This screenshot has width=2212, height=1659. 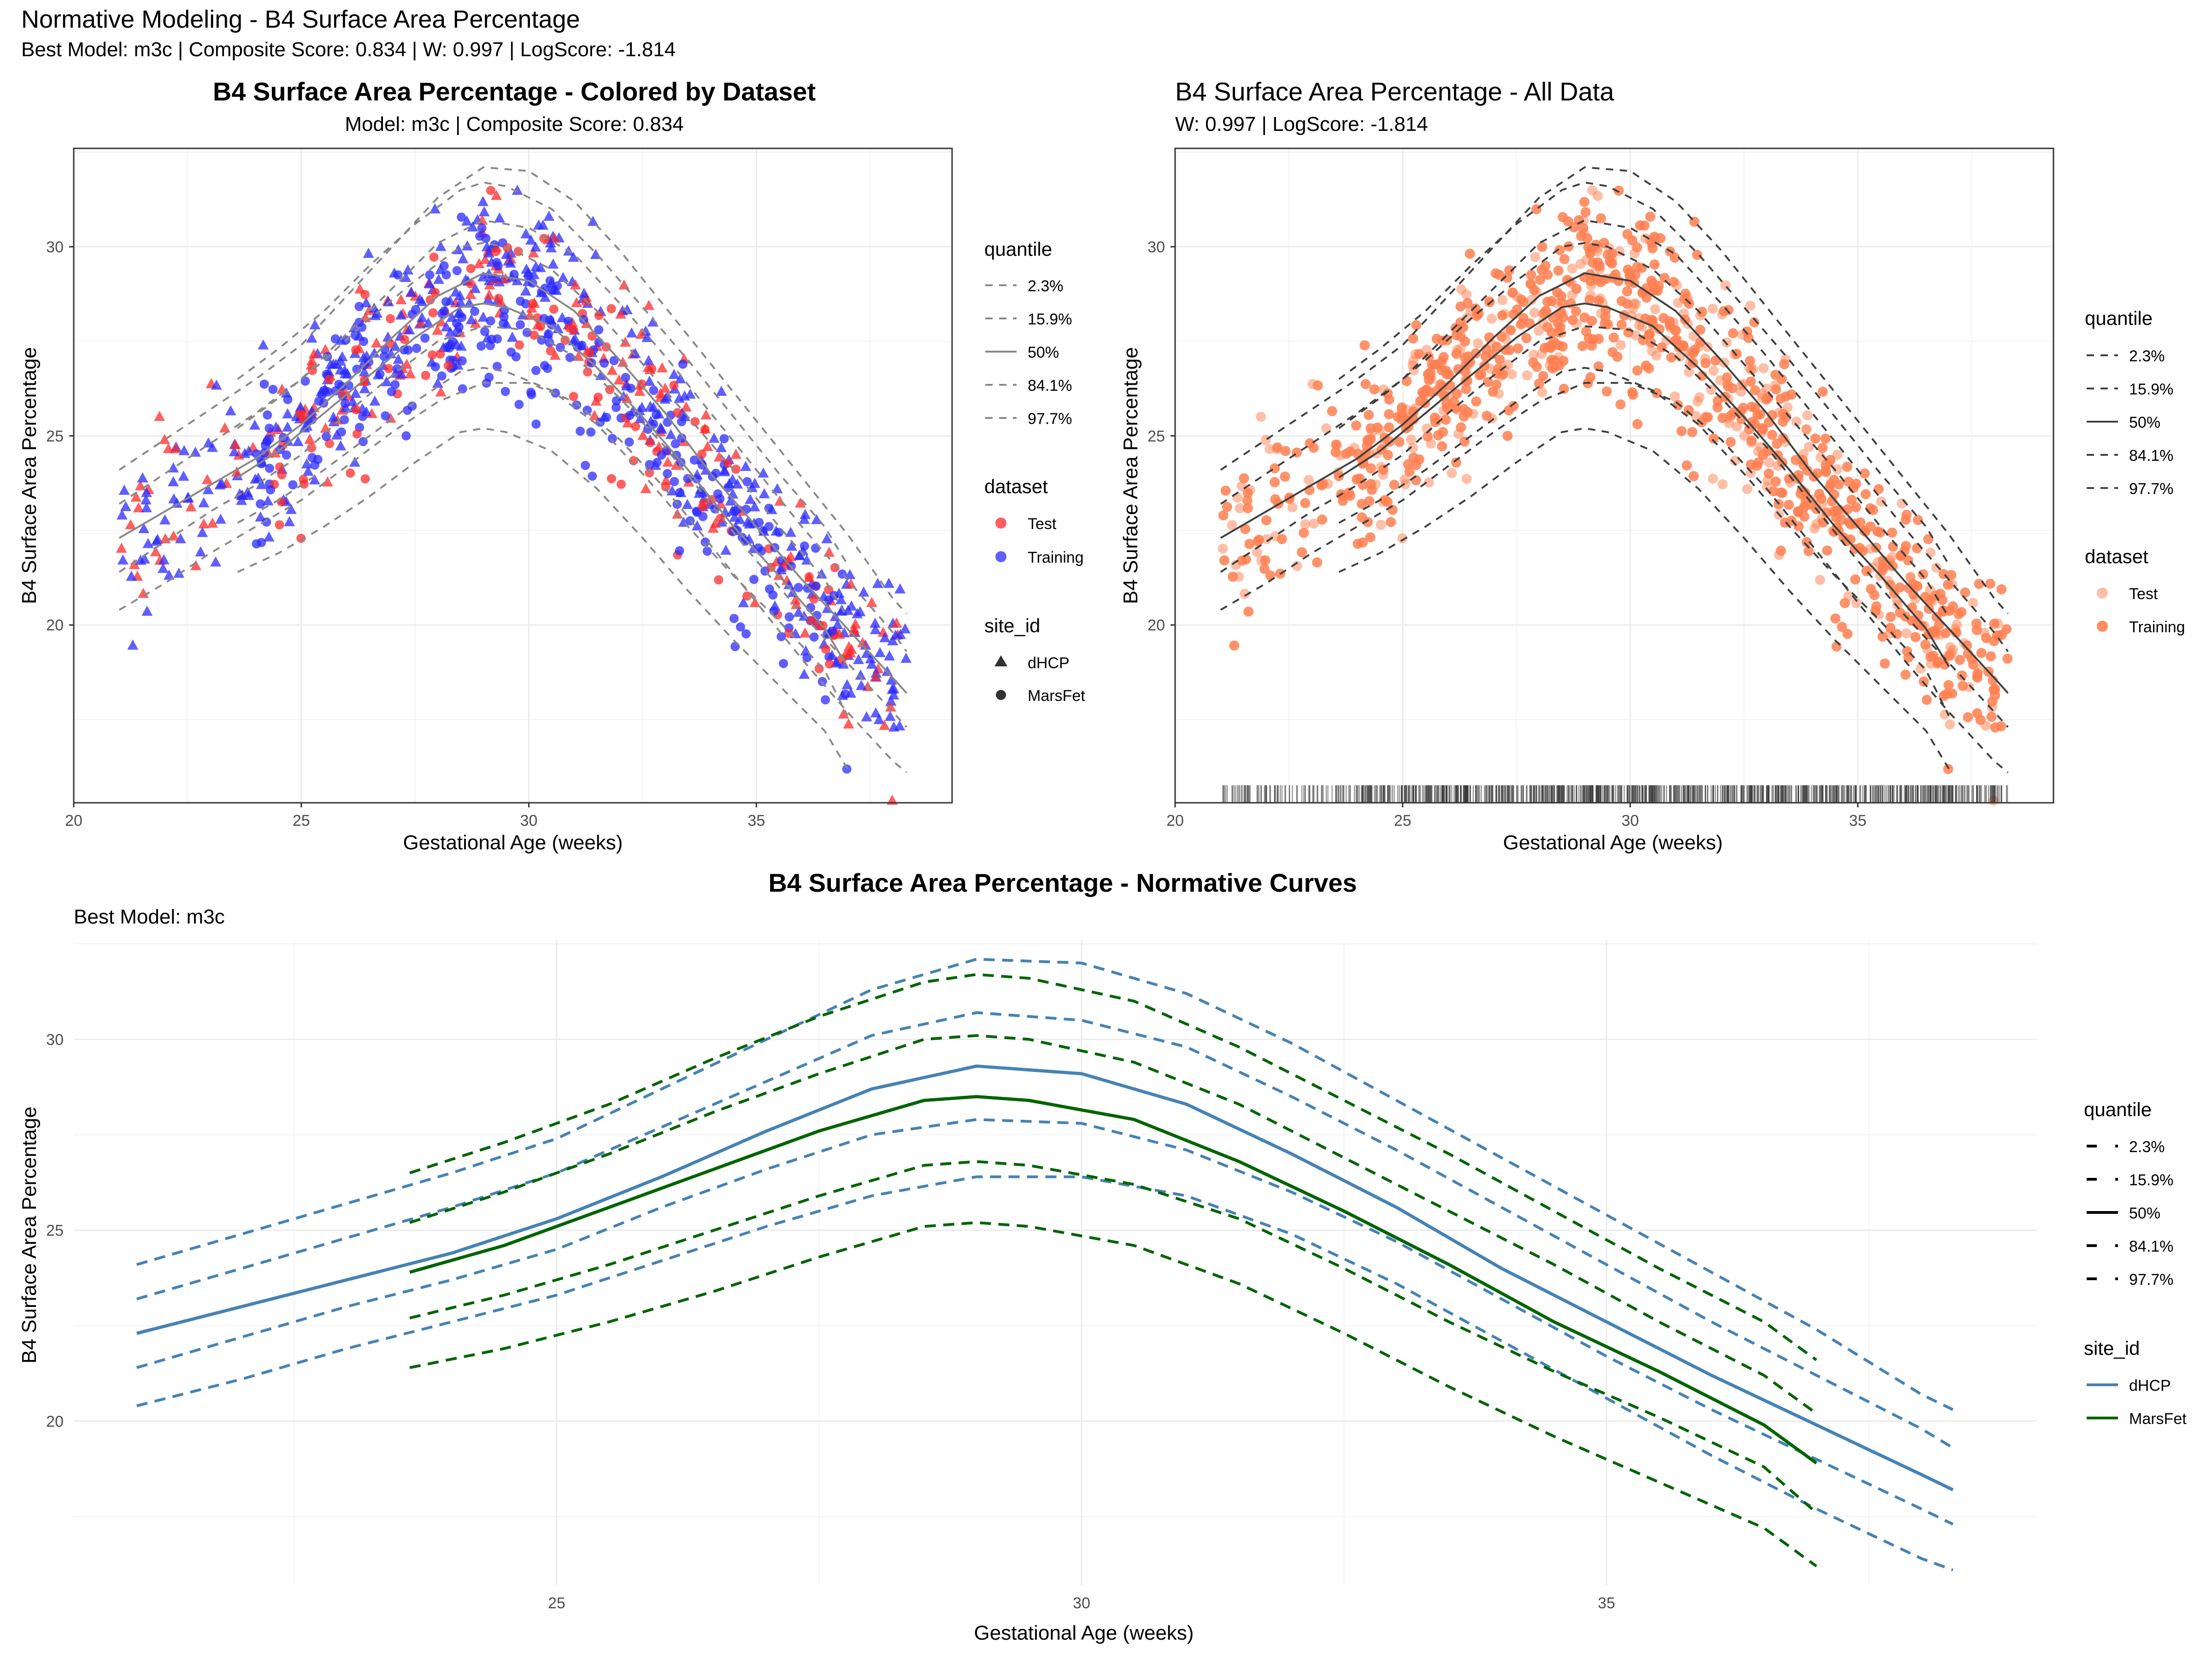 I want to click on legend3-q3-label: 50%, so click(x=2144, y=1213).